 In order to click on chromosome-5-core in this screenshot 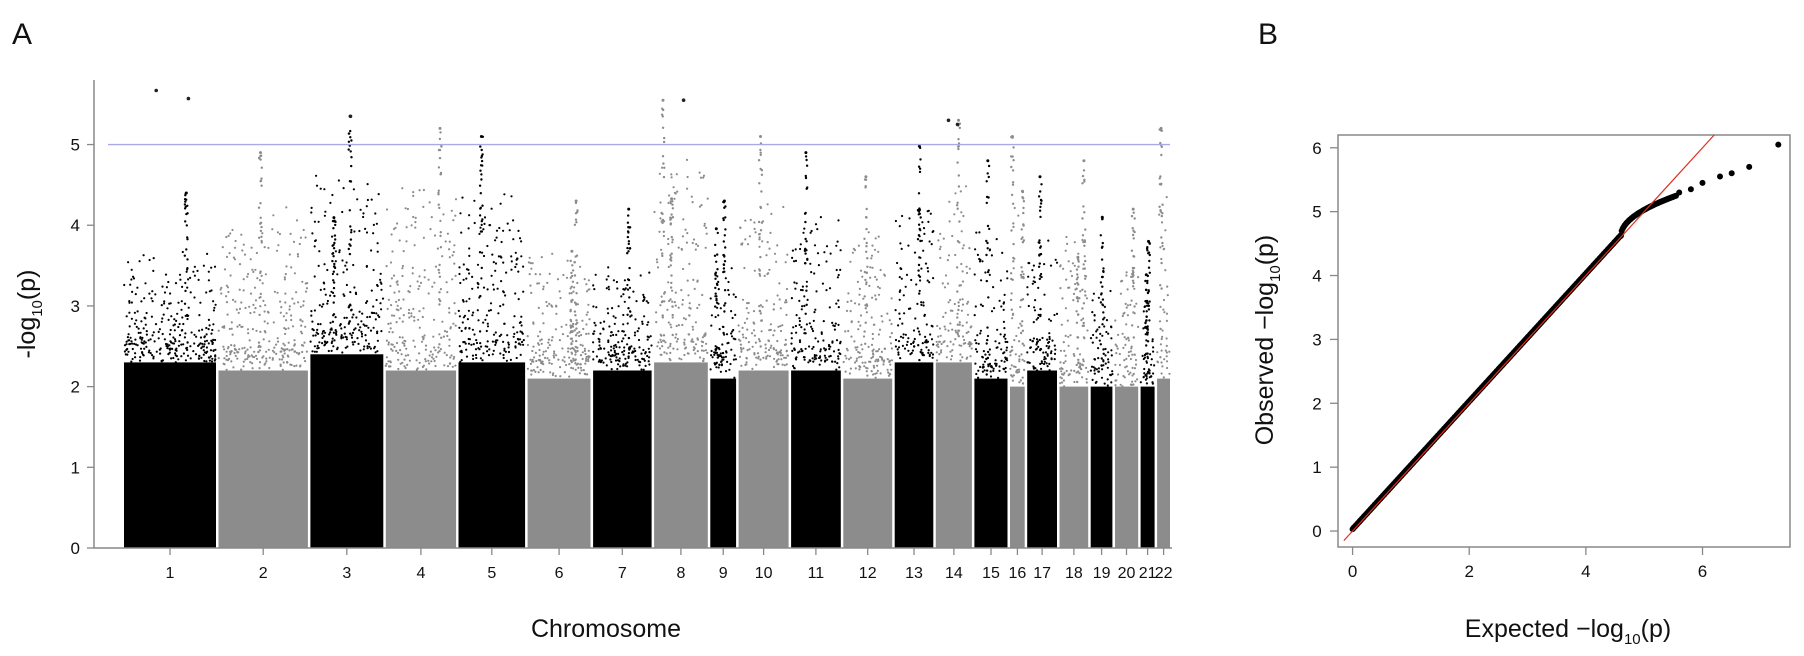, I will do `click(492, 455)`.